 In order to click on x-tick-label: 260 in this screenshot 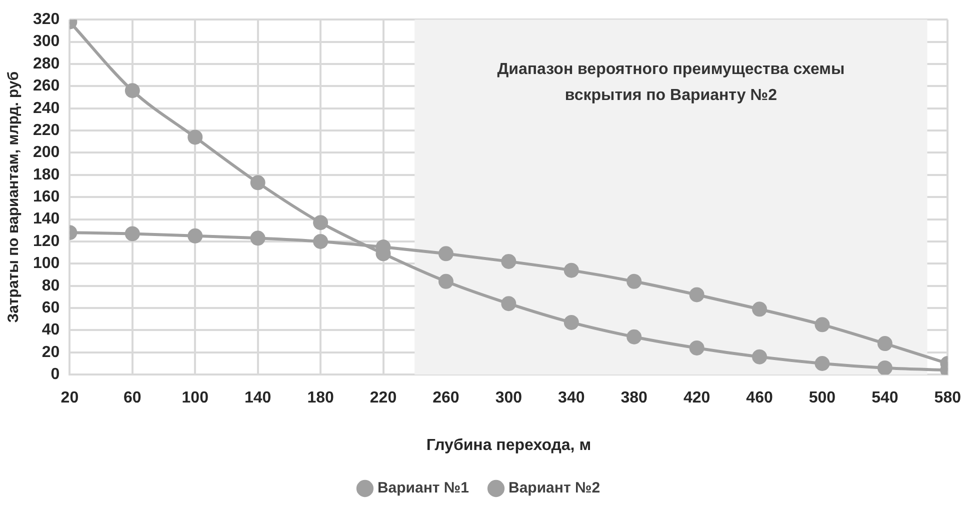, I will do `click(446, 398)`.